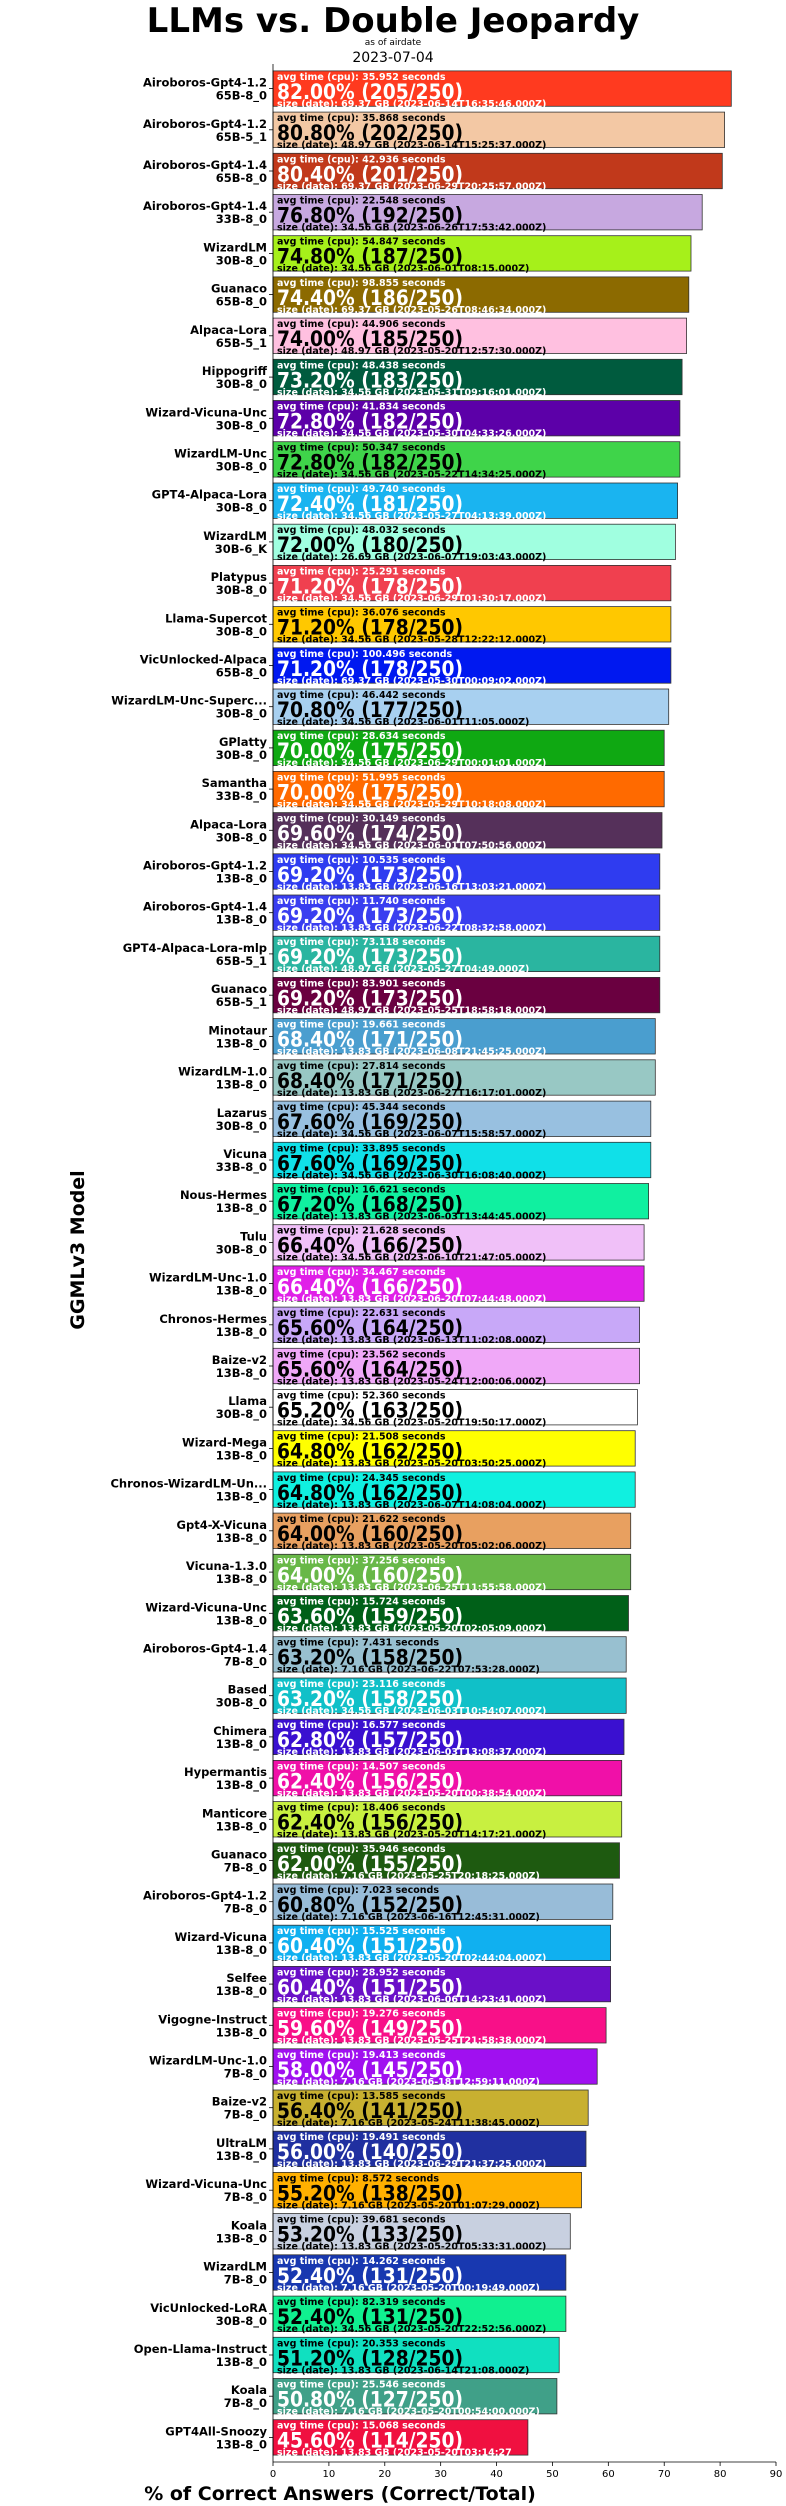  I want to click on category-label: Lazarus, so click(242, 1113).